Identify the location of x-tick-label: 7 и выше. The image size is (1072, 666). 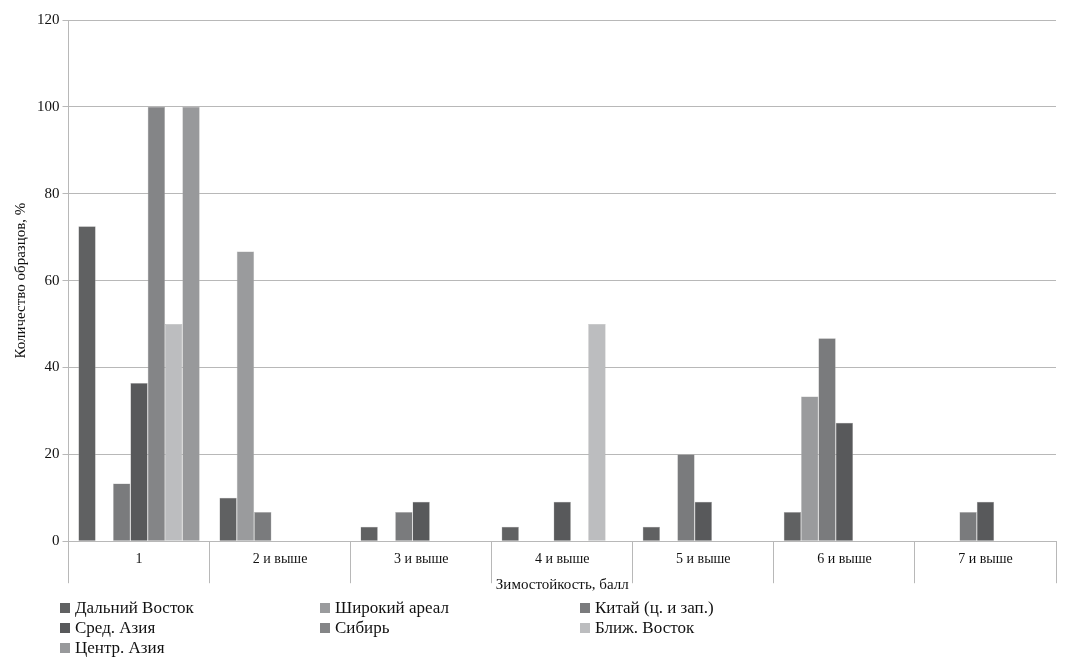
(985, 559).